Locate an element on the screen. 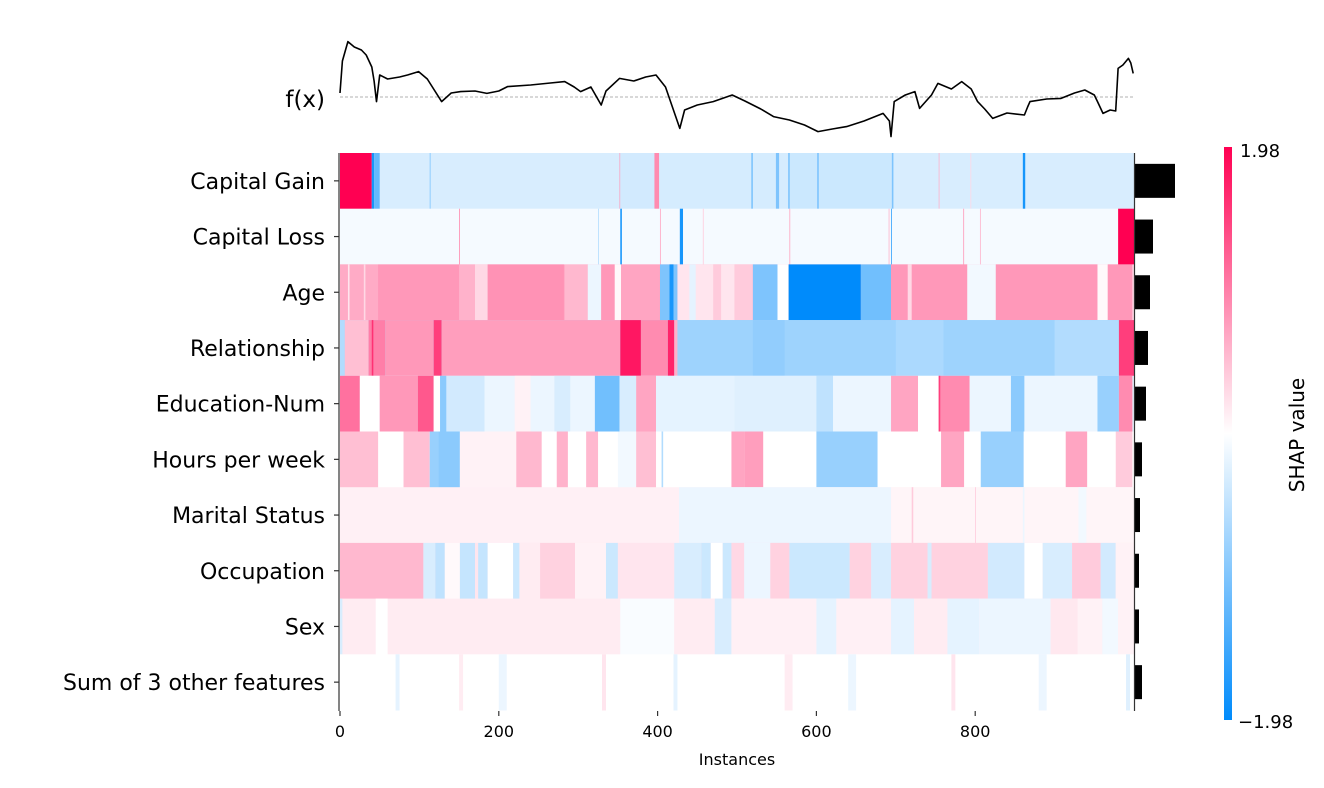 This screenshot has height=788, width=1324. importance-bars is located at coordinates (1155, 431).